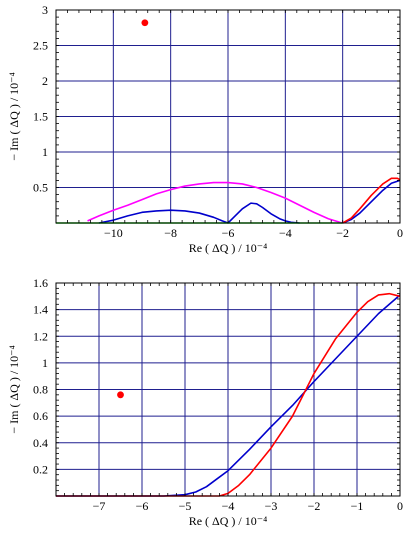 The width and height of the screenshot is (403, 536). I want to click on x-tick-label: −1, so click(357, 506).